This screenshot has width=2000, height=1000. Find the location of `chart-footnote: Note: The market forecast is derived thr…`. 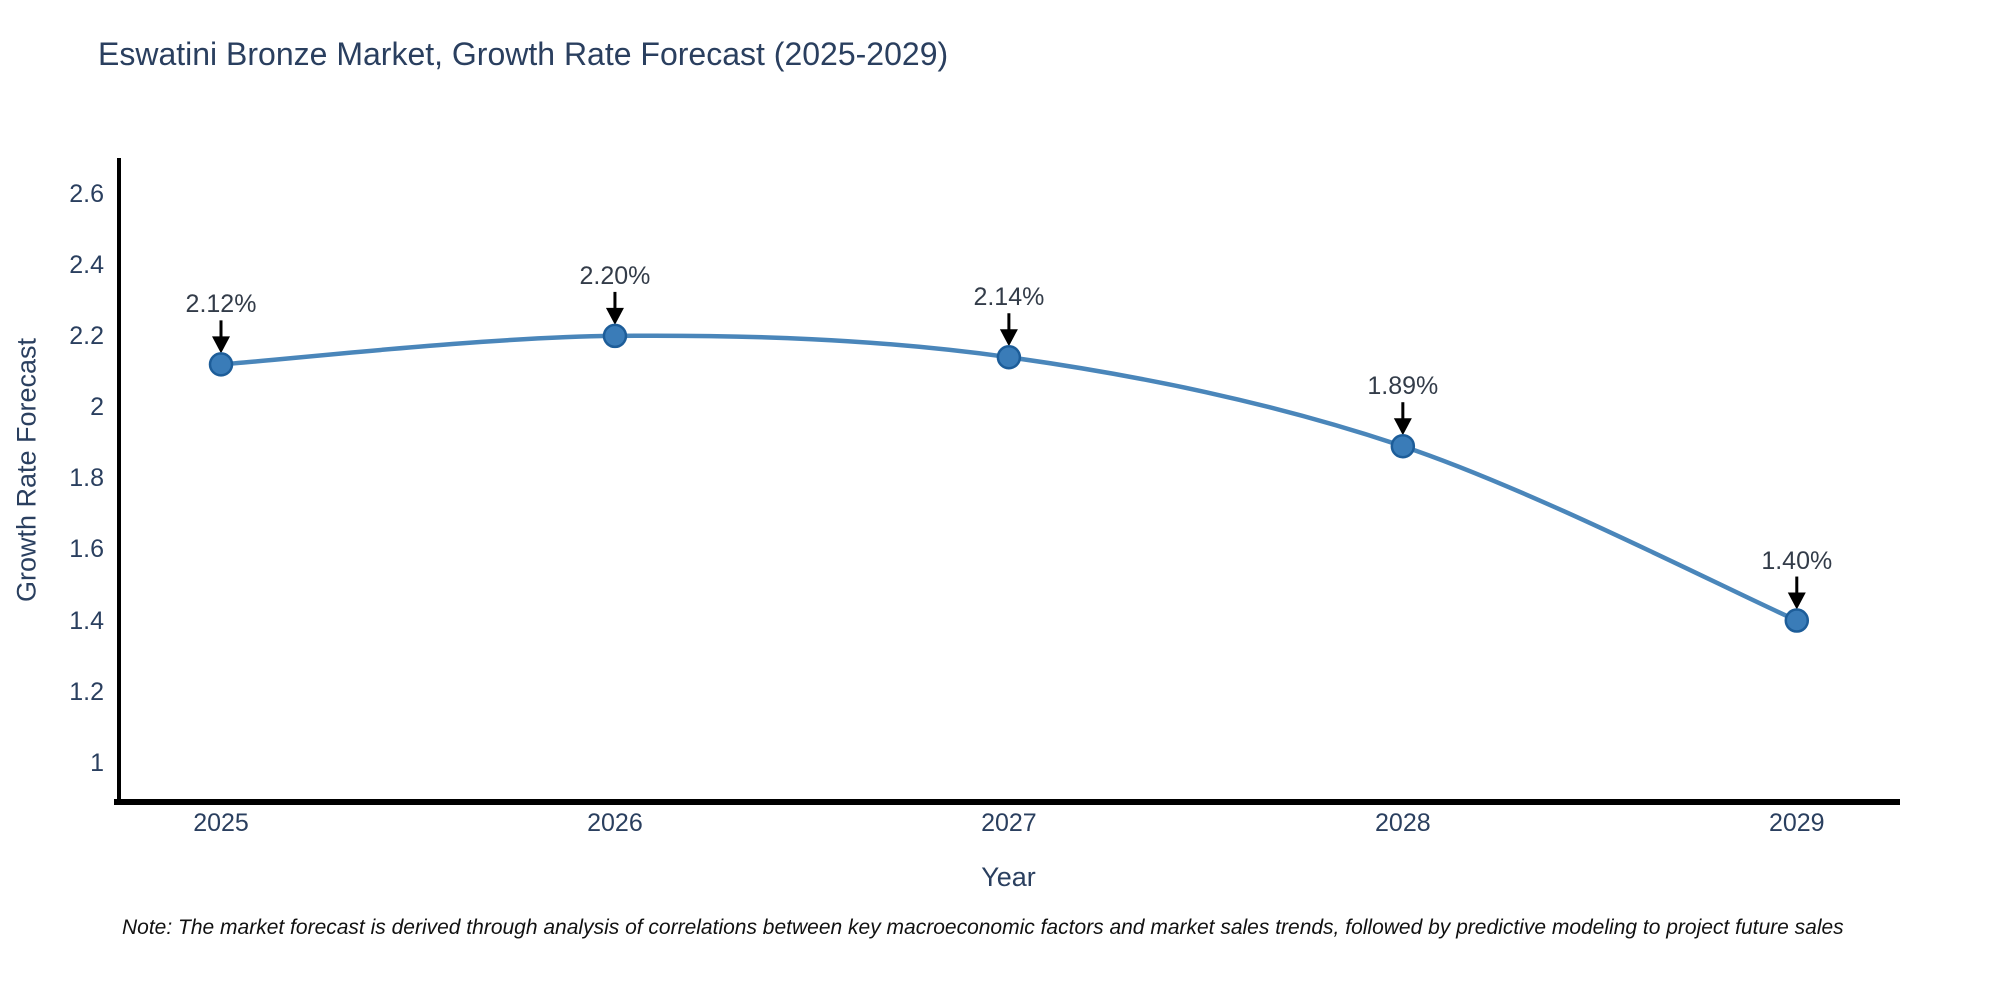

chart-footnote: Note: The market forecast is derived thr… is located at coordinates (983, 927).